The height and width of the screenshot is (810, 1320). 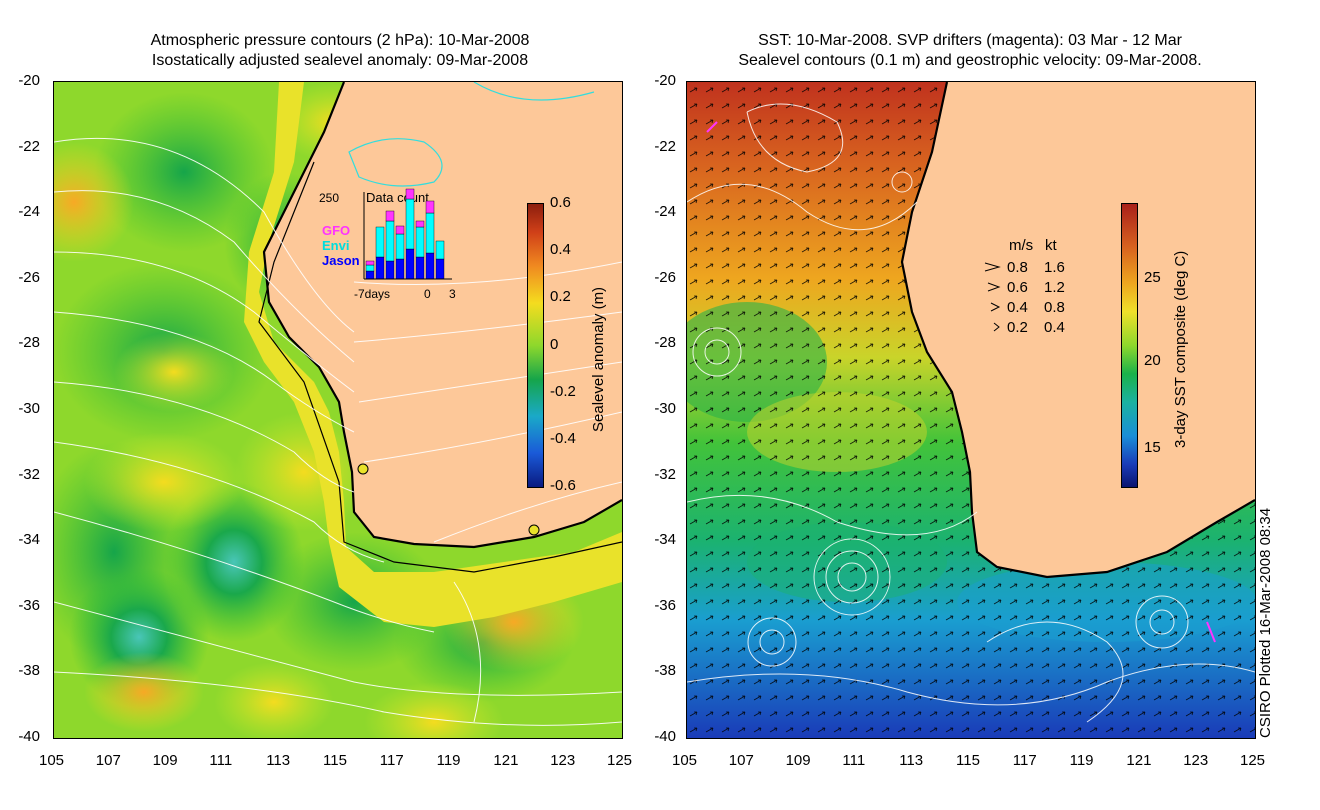 What do you see at coordinates (1017, 287) in the screenshot?
I see `velocity-key-ms: 0.6` at bounding box center [1017, 287].